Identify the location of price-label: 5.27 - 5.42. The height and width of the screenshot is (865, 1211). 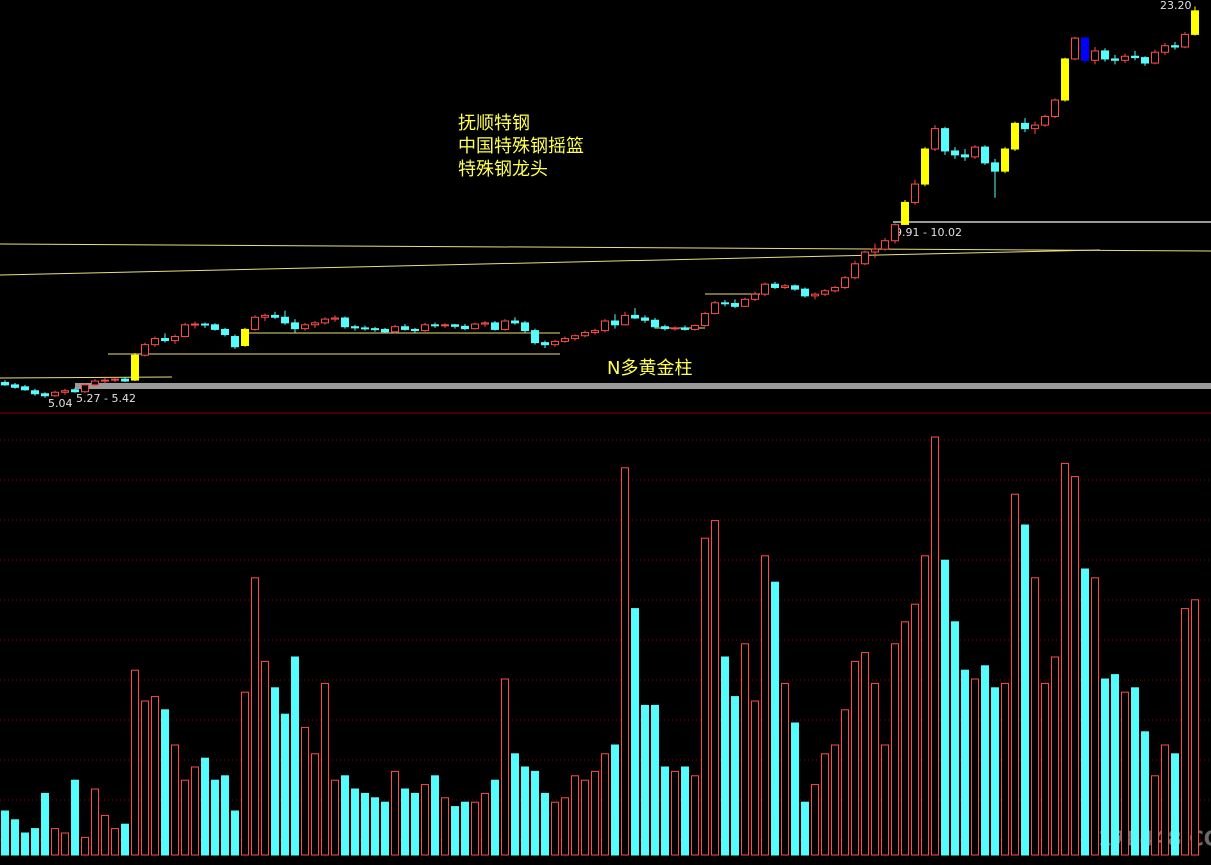
(106, 398).